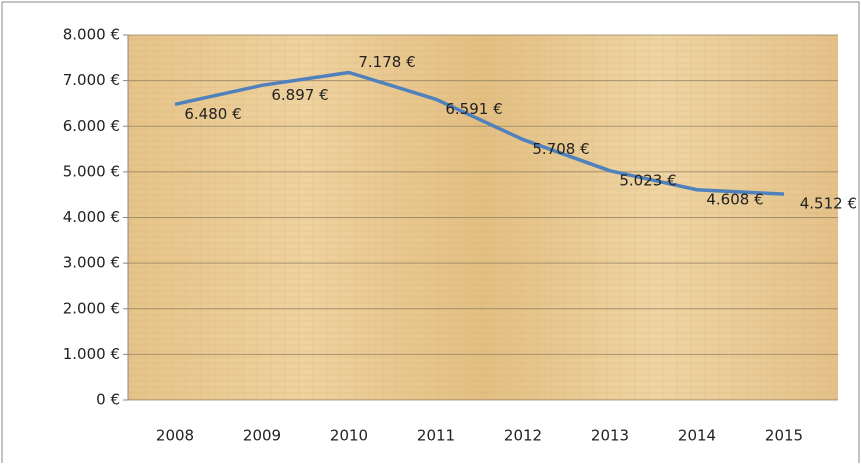  Describe the element at coordinates (560, 149) in the screenshot. I see `data-label: 5.708 €` at that location.